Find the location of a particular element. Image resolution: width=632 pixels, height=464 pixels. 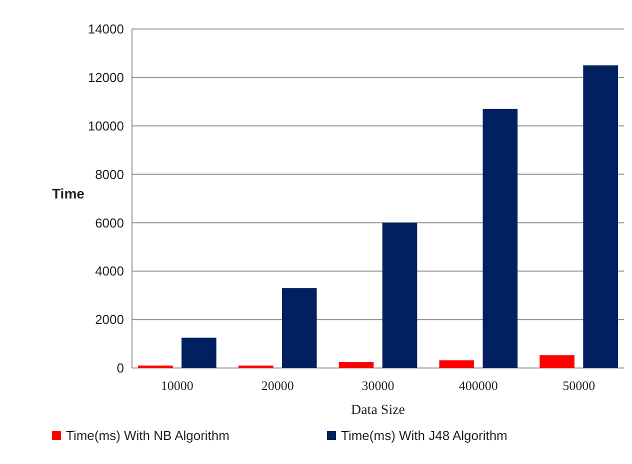

y-tick-label: 12000 is located at coordinates (106, 77).